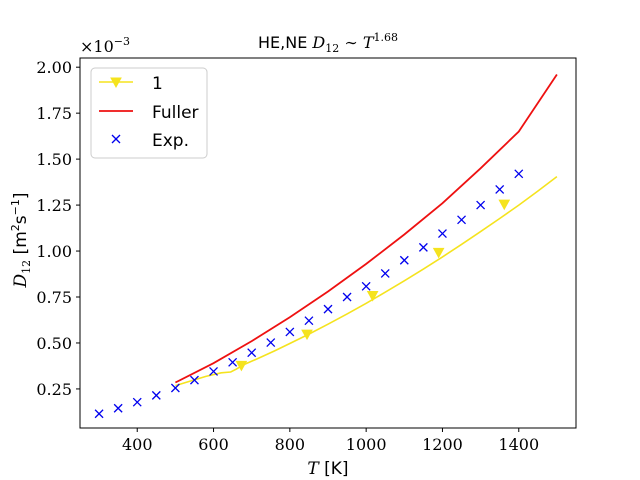 Image resolution: width=640 pixels, height=480 pixels. I want to click on chart-title: HE,NE D12 ∼ T1.68, so click(328, 43).